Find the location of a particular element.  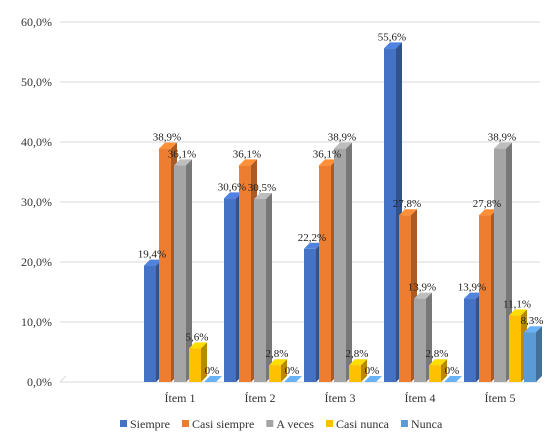

legend-item: Casi siempre is located at coordinates (223, 424).